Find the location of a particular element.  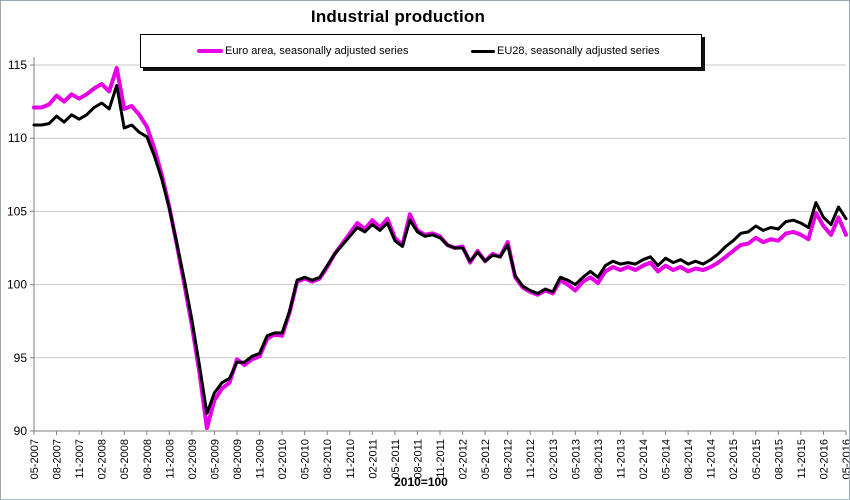

x-tick-label: 05-2014 is located at coordinates (667, 459).